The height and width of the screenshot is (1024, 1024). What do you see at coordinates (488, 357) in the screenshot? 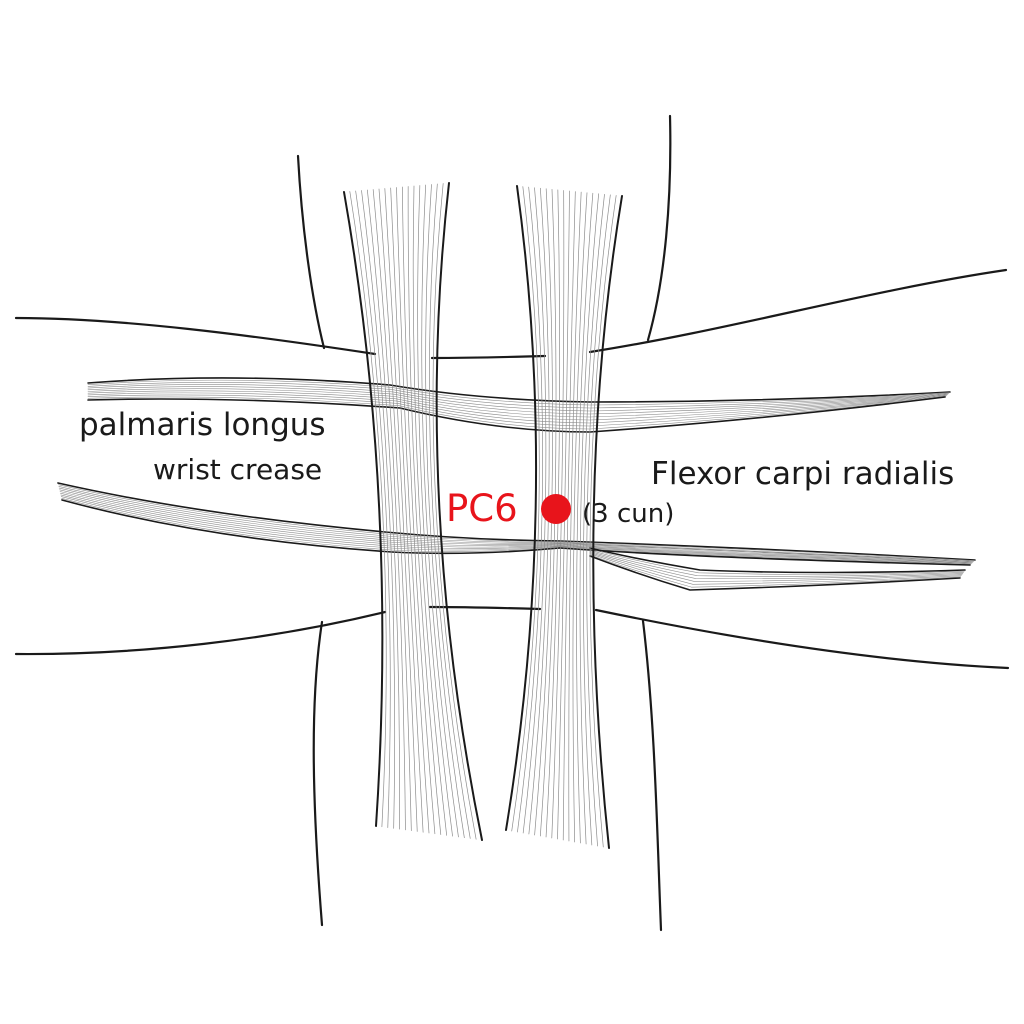
I see `top-edge-mid` at bounding box center [488, 357].